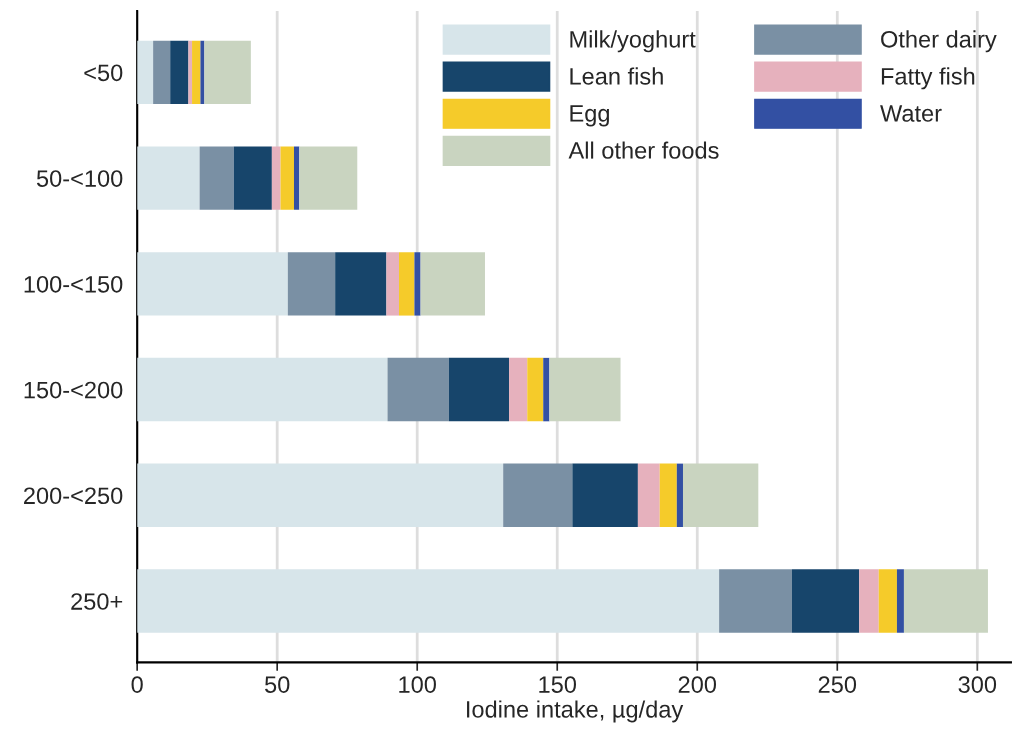 This screenshot has width=1016, height=736. What do you see at coordinates (616, 76) in the screenshot?
I see `legend-label: Lean fish` at bounding box center [616, 76].